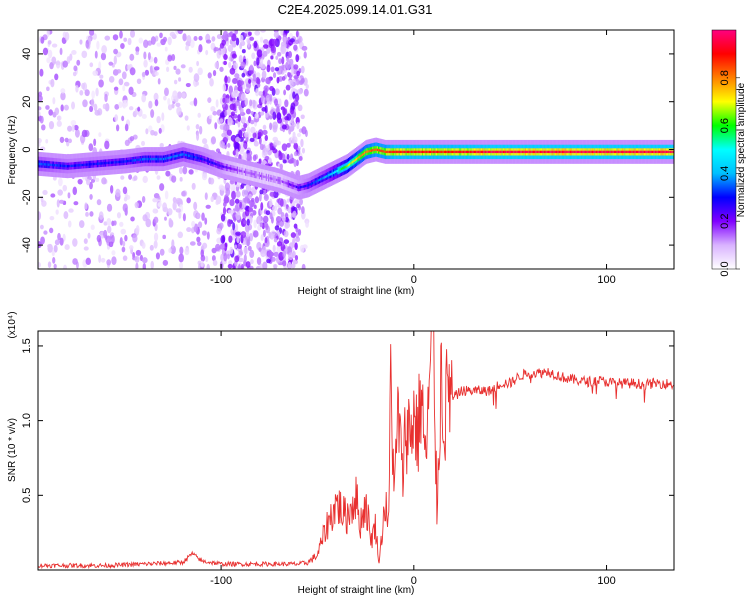  I want to click on colorbar-tick-label: 0.0, so click(725, 268).